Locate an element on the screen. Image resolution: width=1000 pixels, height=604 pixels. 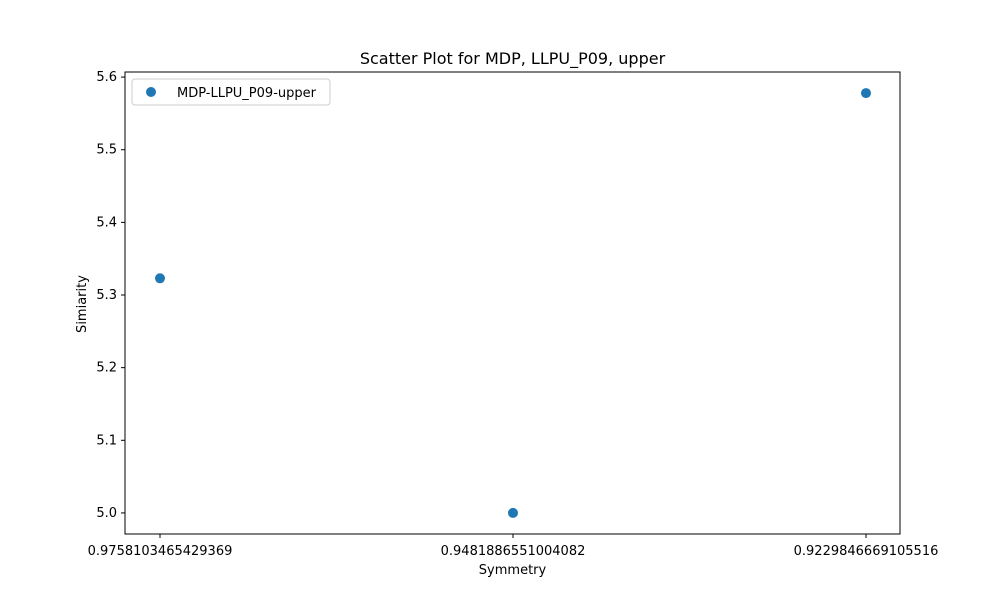
legend-box is located at coordinates (231, 92).